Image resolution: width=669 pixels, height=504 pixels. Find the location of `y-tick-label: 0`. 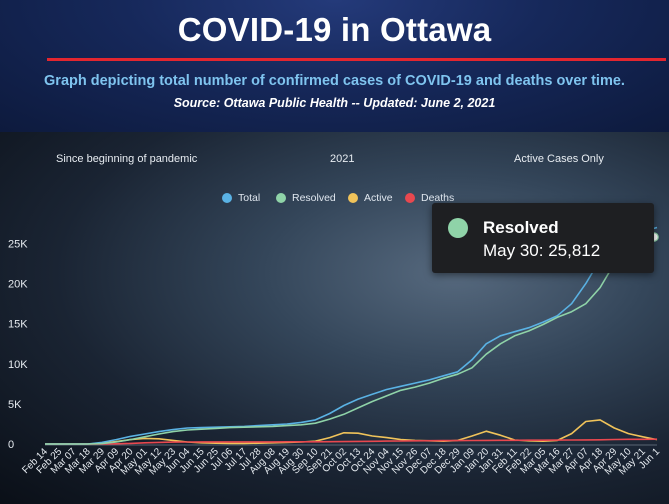

y-tick-label: 0 is located at coordinates (11, 445).